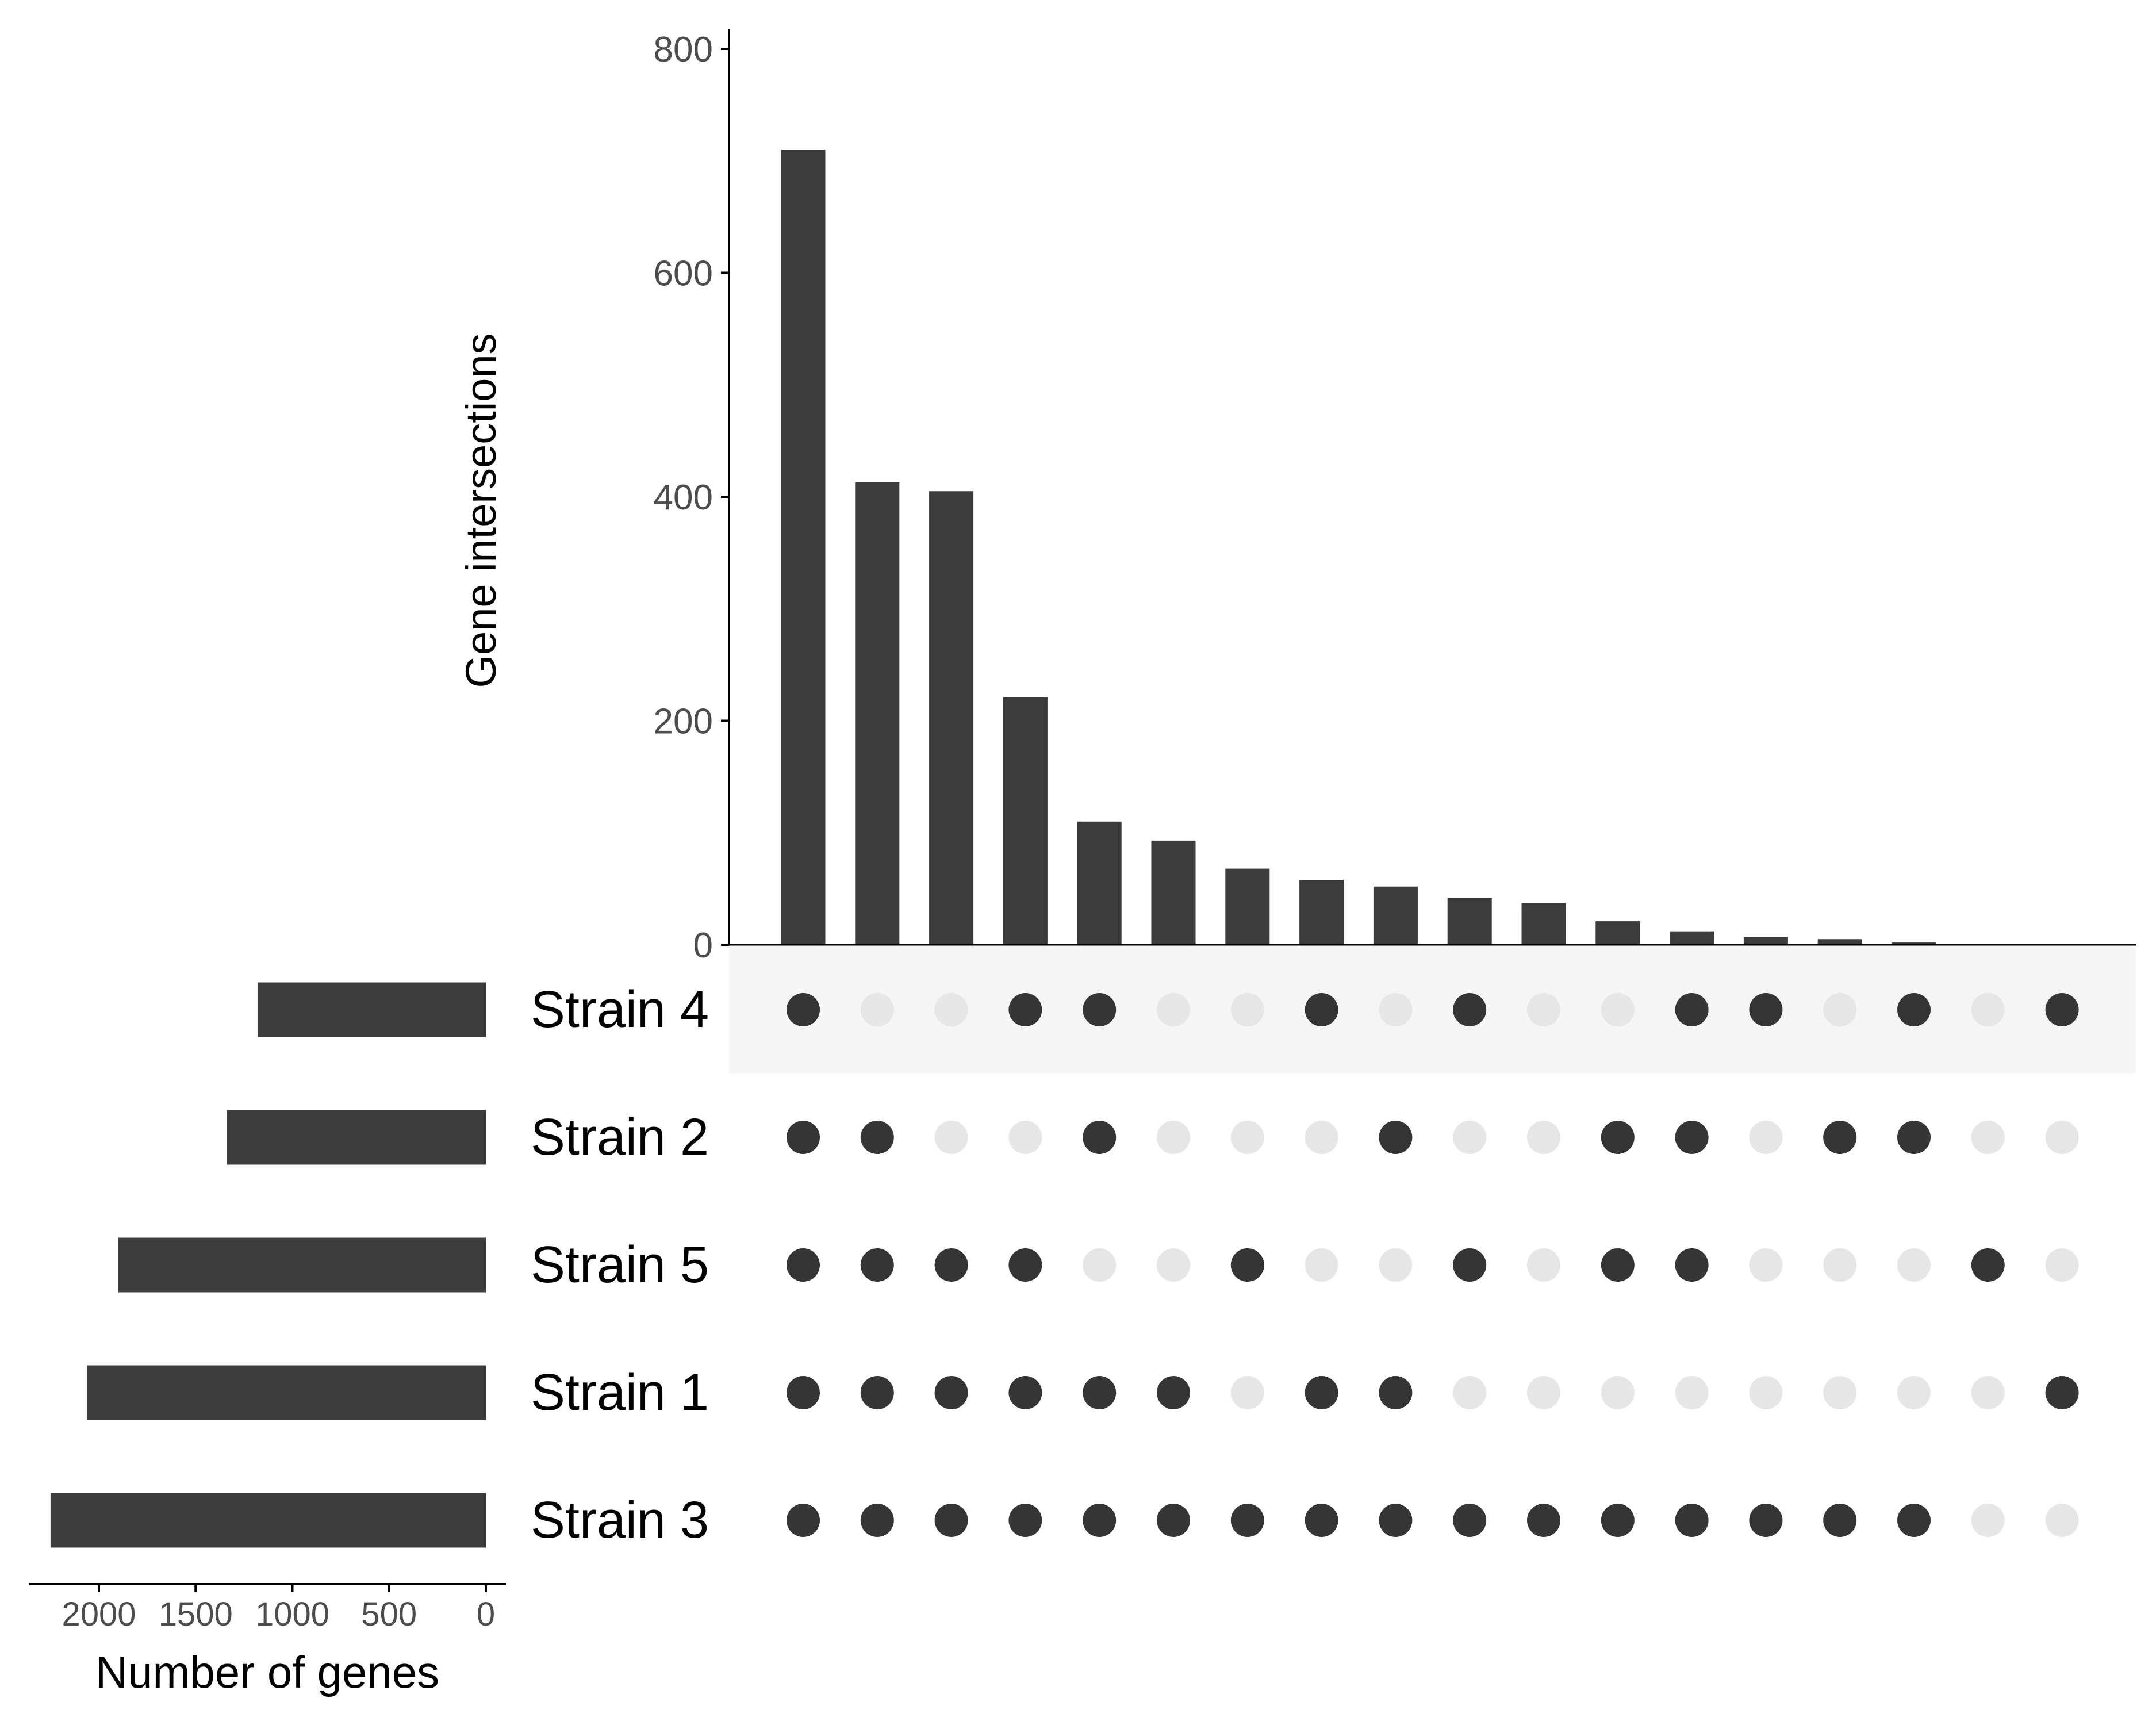  Describe the element at coordinates (292, 1614) in the screenshot. I see `set-size-tick-label: 1000` at that location.